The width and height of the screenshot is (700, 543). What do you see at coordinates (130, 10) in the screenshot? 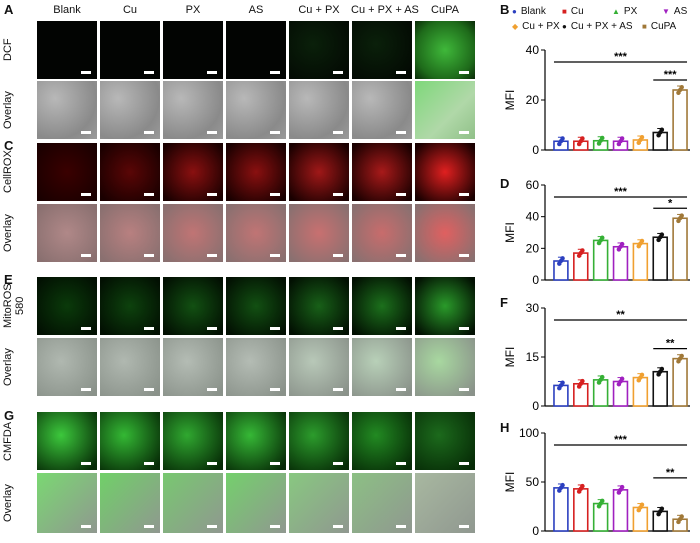
I see `column-header: Cu` at bounding box center [130, 10].